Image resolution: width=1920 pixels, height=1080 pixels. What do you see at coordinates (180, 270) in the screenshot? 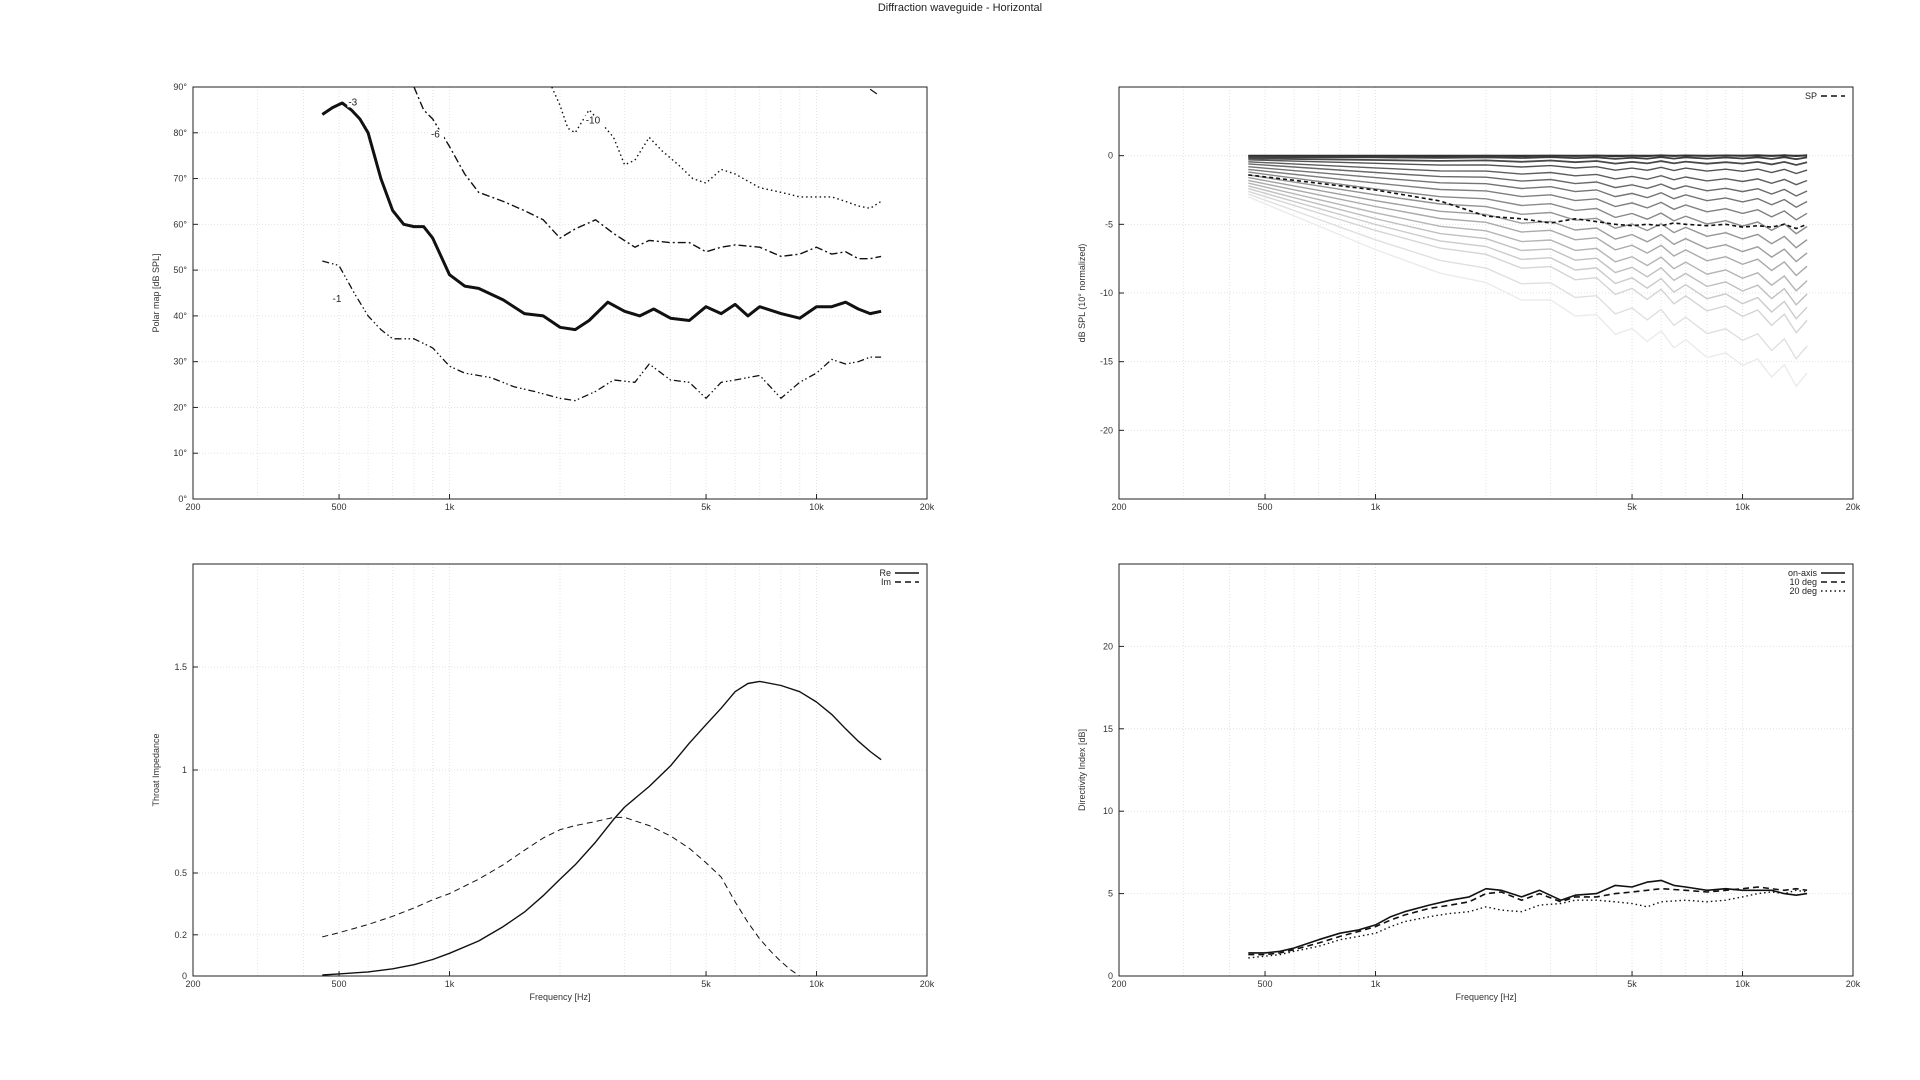
I see `y-tick-label: 50°` at bounding box center [180, 270].